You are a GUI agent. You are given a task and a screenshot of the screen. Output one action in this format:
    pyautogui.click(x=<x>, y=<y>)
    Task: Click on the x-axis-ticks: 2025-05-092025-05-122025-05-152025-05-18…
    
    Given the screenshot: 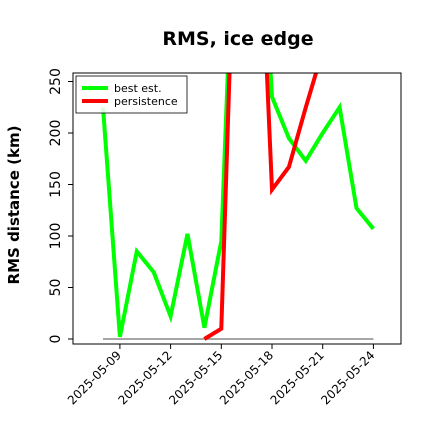 What is the action you would take?
    pyautogui.click(x=221, y=375)
    